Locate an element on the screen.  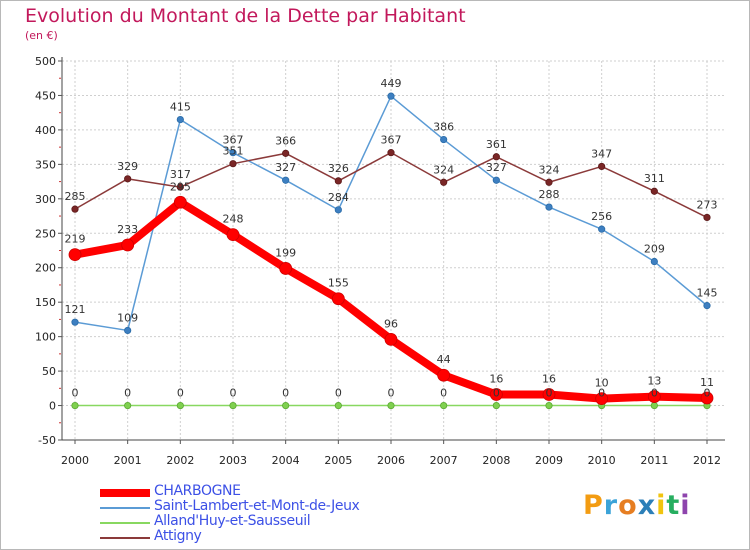
logo-letter: x is located at coordinates (647, 505).